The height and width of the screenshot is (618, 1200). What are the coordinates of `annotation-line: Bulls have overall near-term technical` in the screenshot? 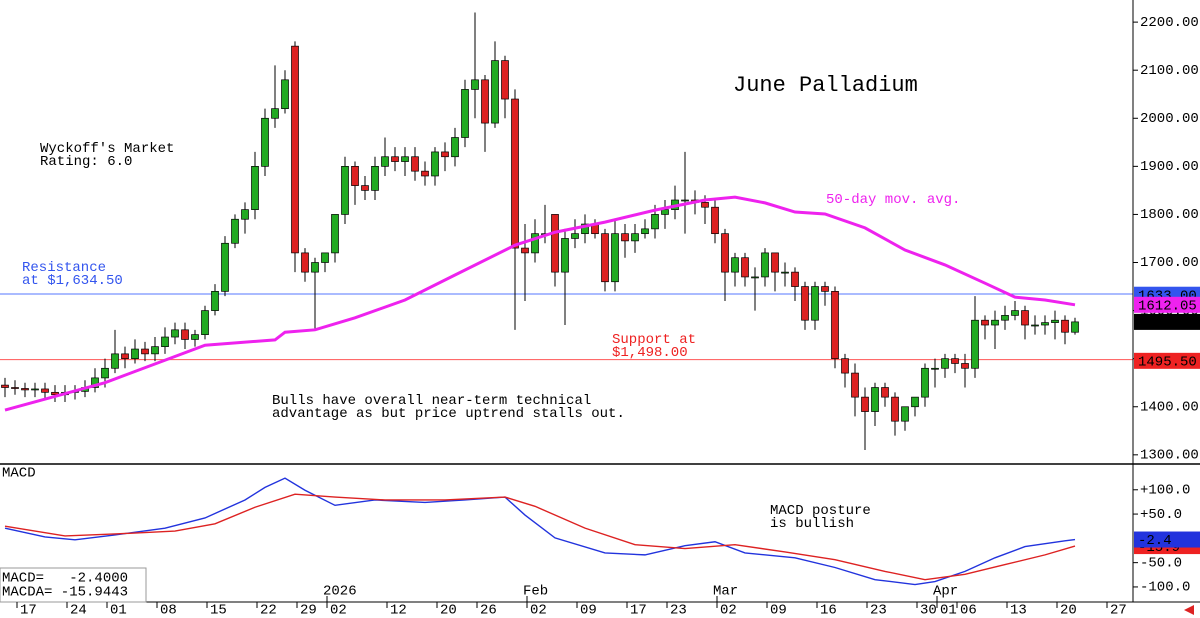 It's located at (431, 401).